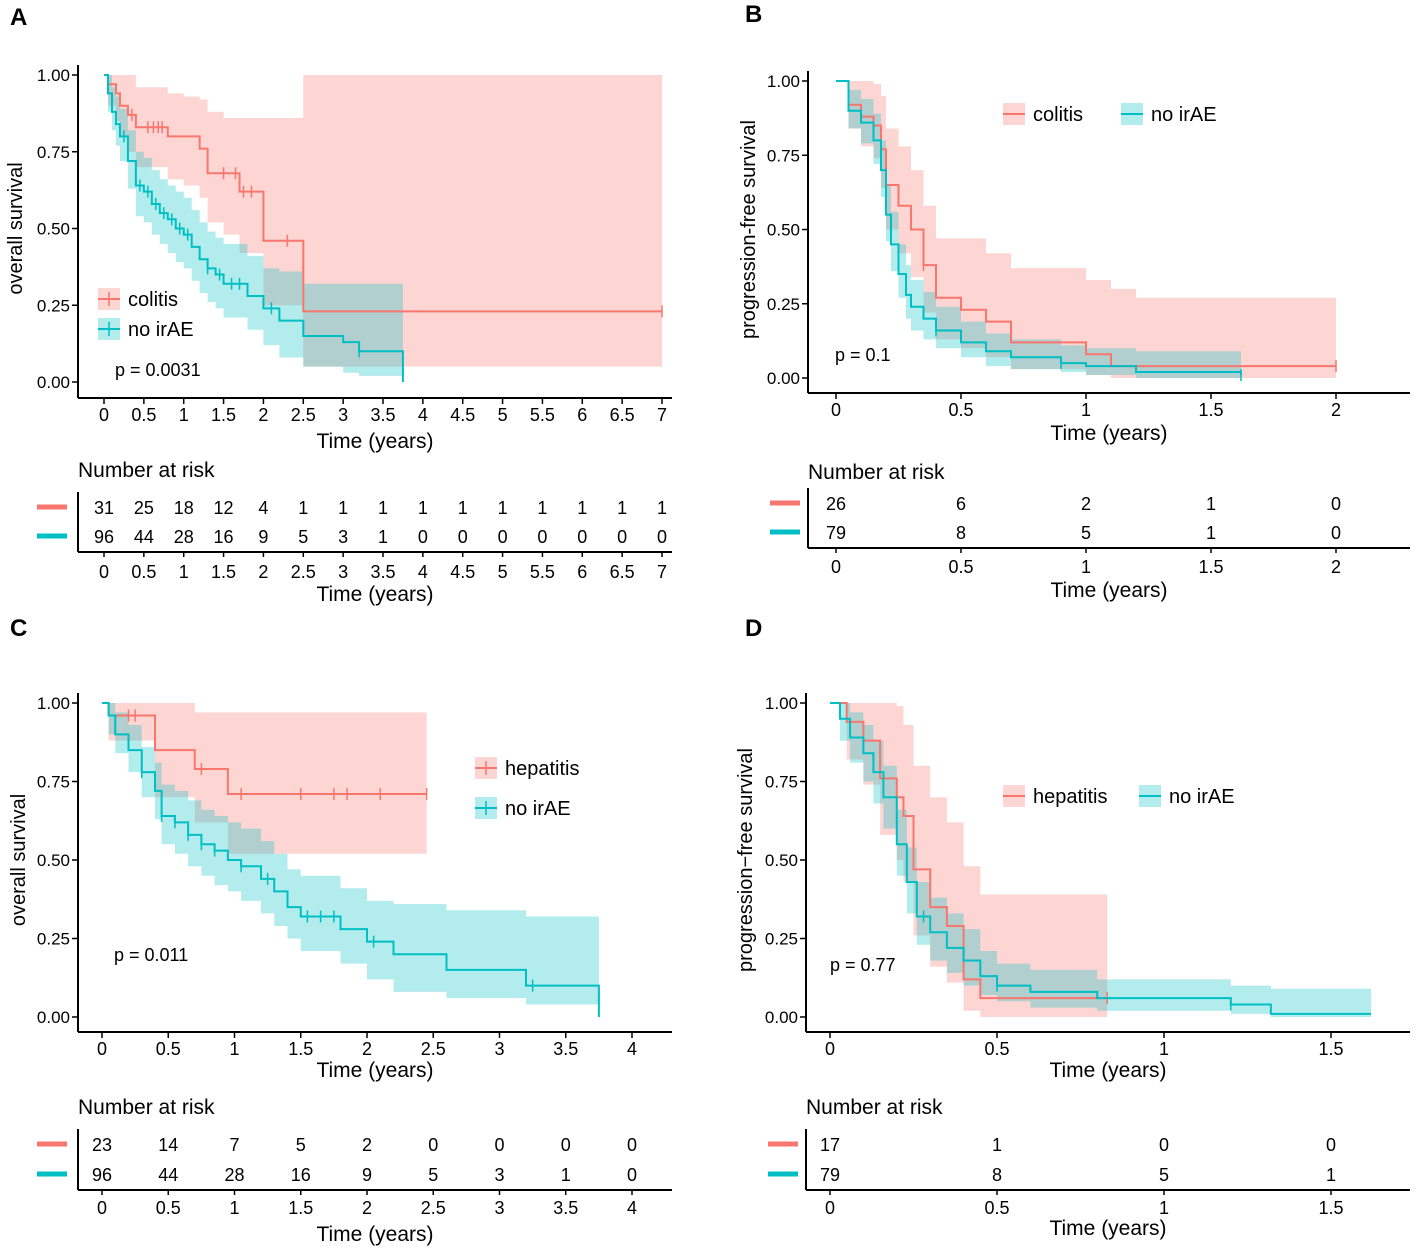 The image size is (1417, 1252). Describe the element at coordinates (996, 1049) in the screenshot. I see `x-tick-label: 0.5` at that location.